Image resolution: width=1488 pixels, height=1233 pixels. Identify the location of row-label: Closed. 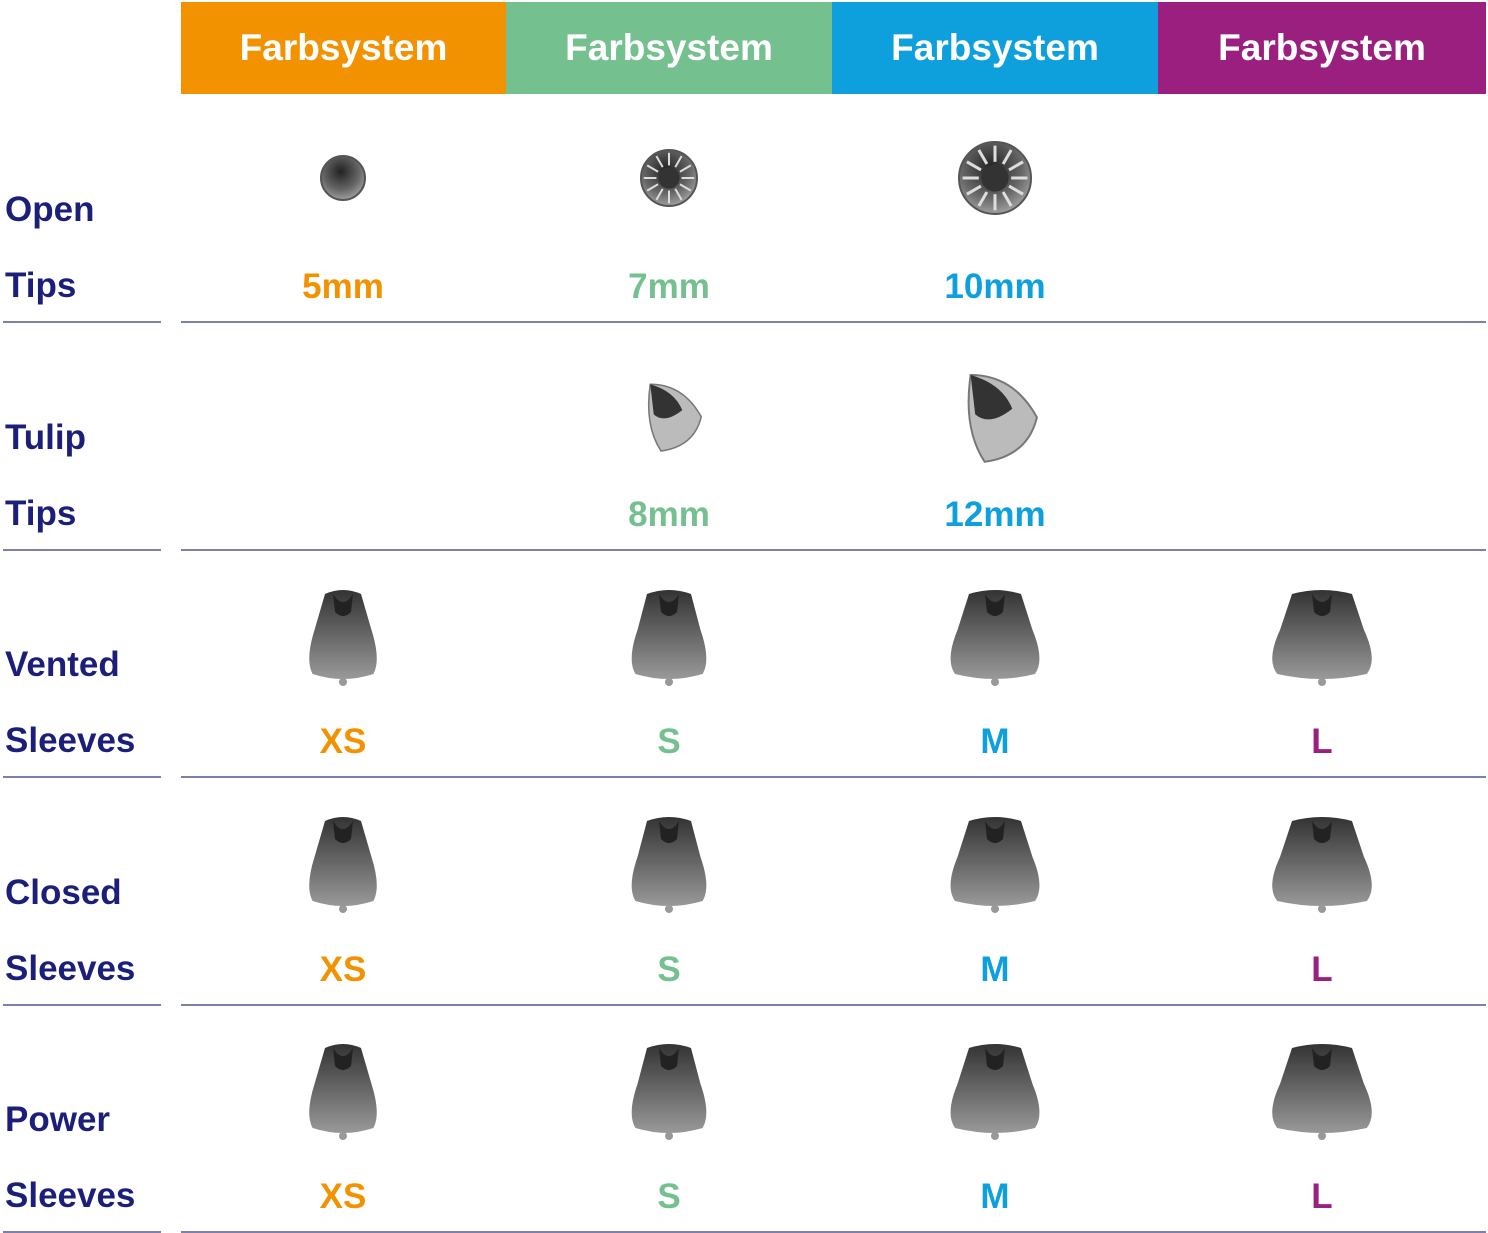
(63, 892).